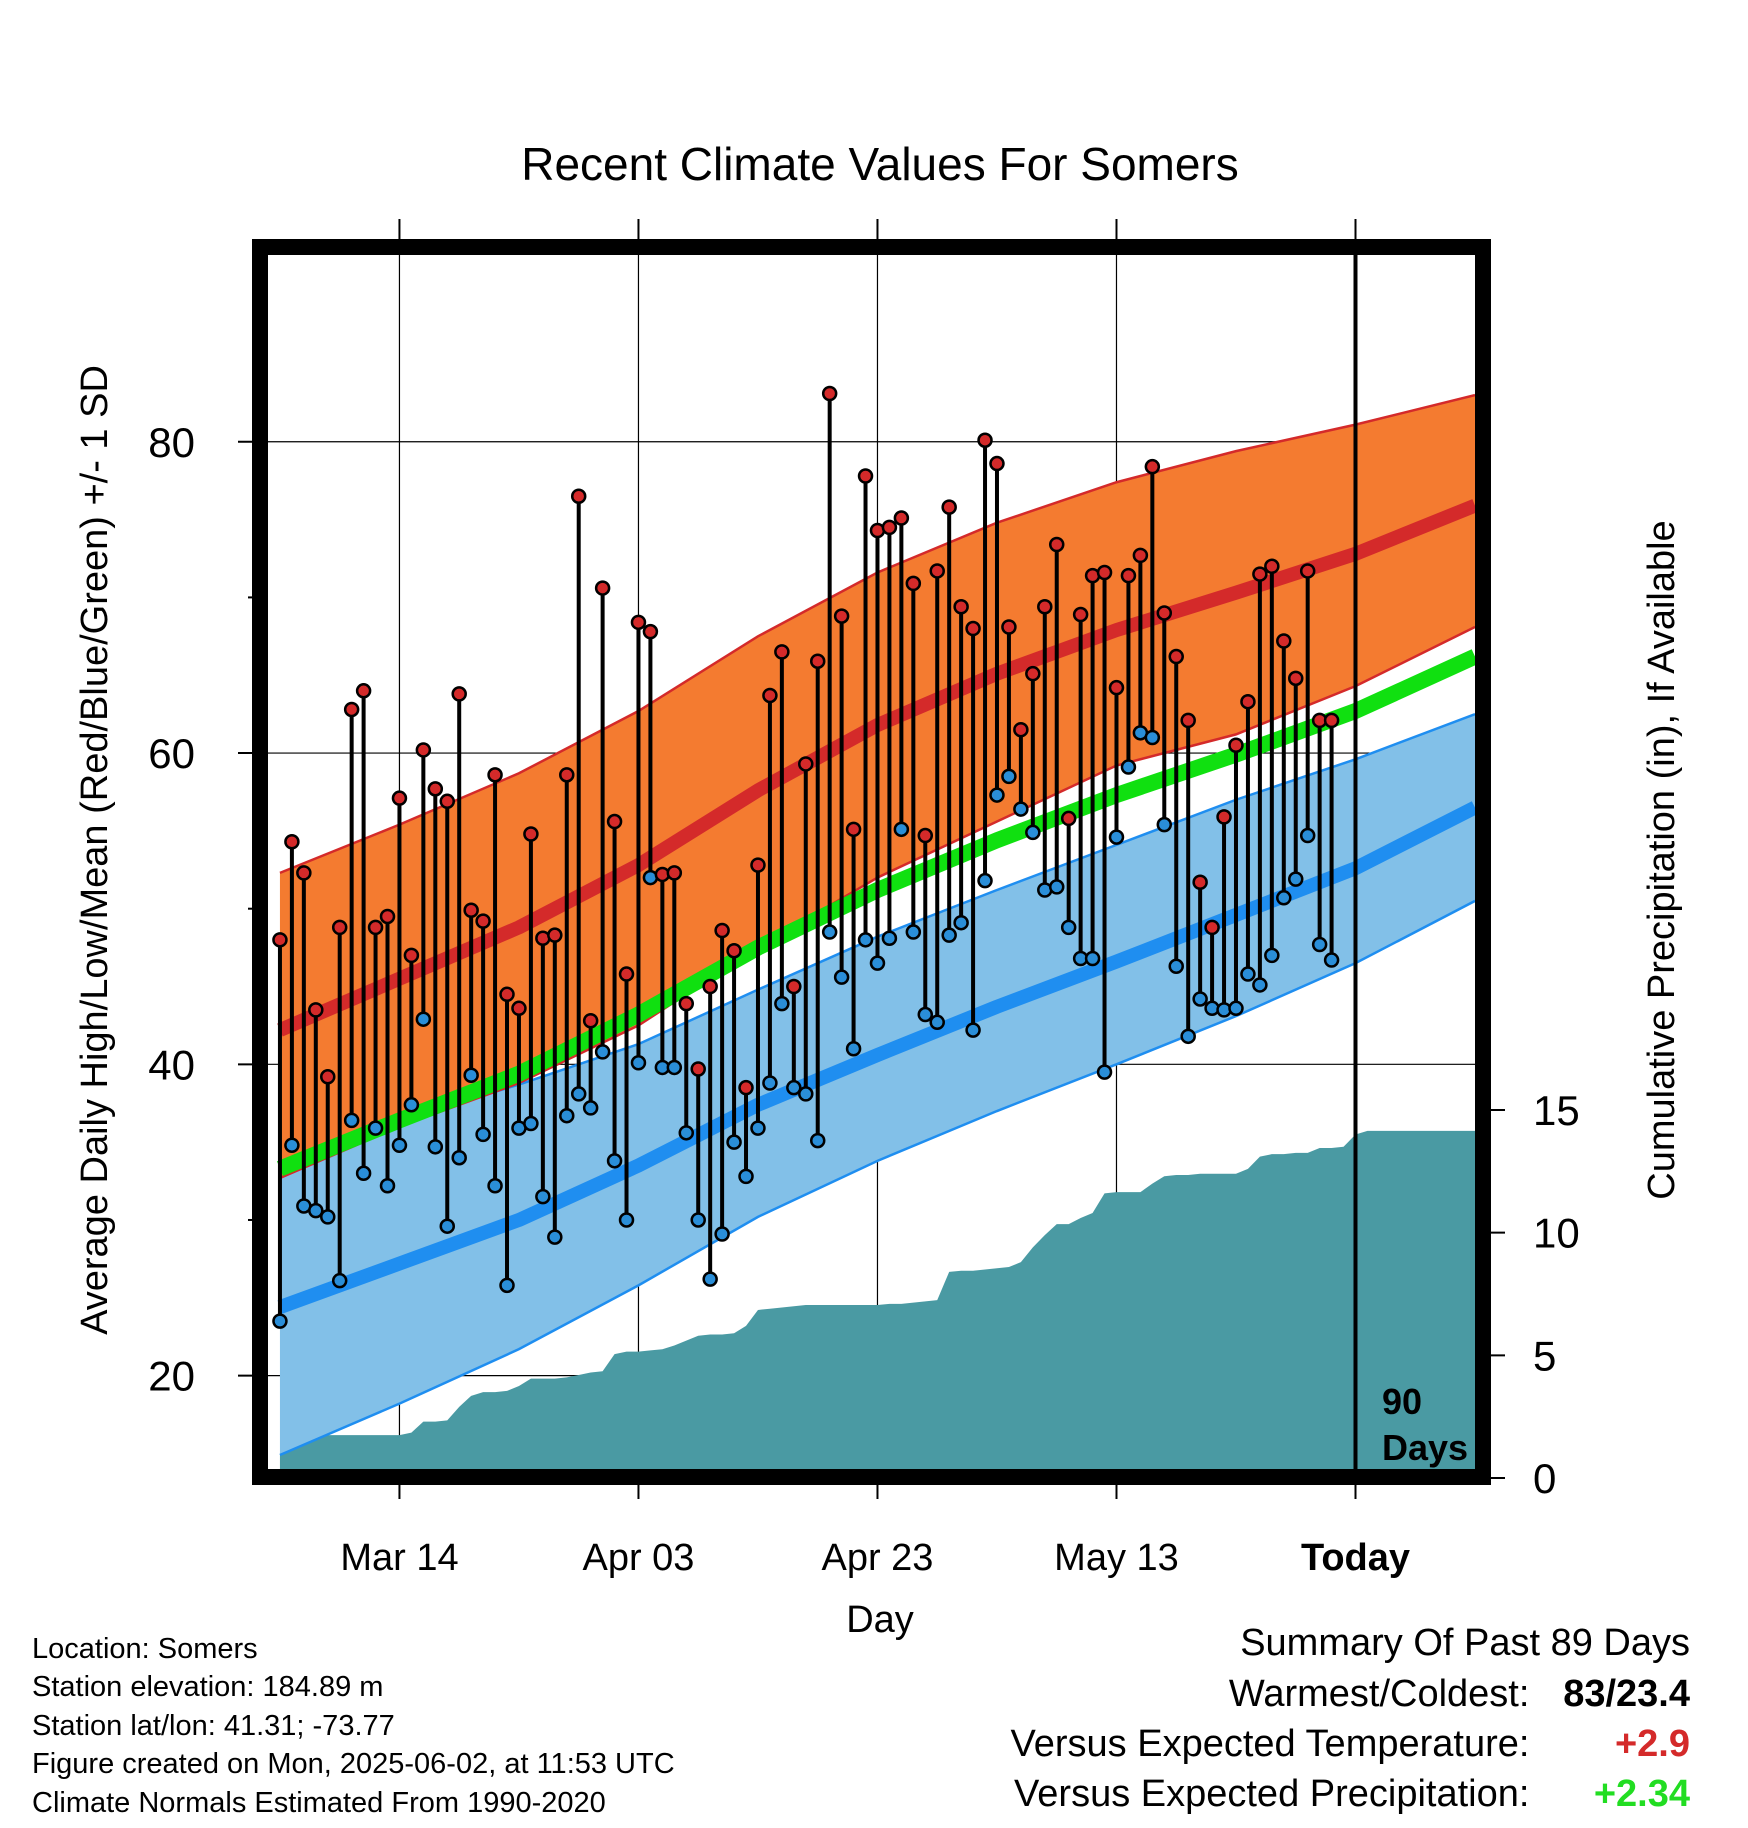 The image size is (1748, 1828). Describe the element at coordinates (1402, 1401) in the screenshot. I see `today-days-label: 90` at that location.